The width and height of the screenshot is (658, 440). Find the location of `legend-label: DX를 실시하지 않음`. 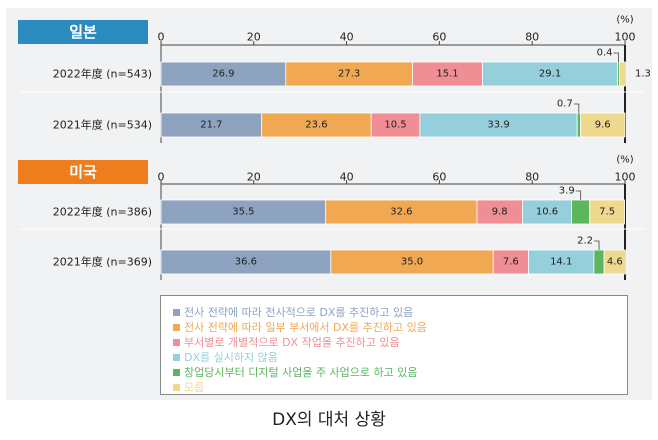

legend-label: DX를 실시하지 않음 is located at coordinates (231, 357).